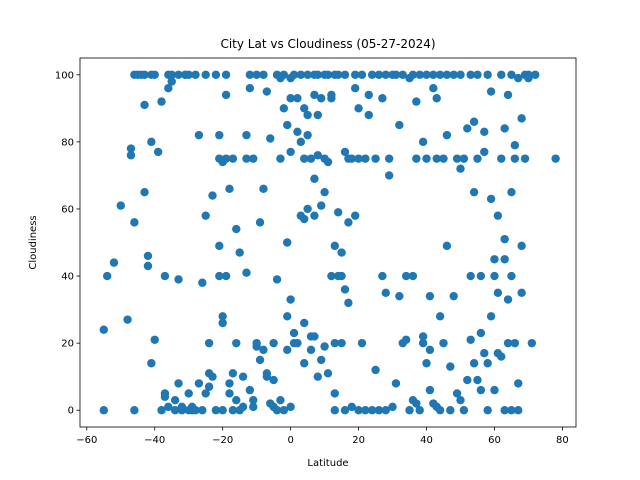 Image resolution: width=640 pixels, height=480 pixels. I want to click on y-tick-label: 0, so click(71, 411).